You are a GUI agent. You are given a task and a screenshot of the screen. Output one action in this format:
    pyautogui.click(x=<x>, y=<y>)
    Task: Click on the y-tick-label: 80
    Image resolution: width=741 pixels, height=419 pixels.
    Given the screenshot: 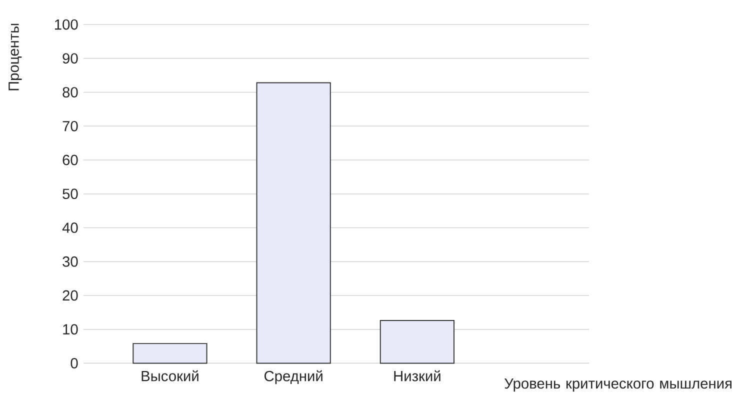 What is the action you would take?
    pyautogui.click(x=70, y=92)
    